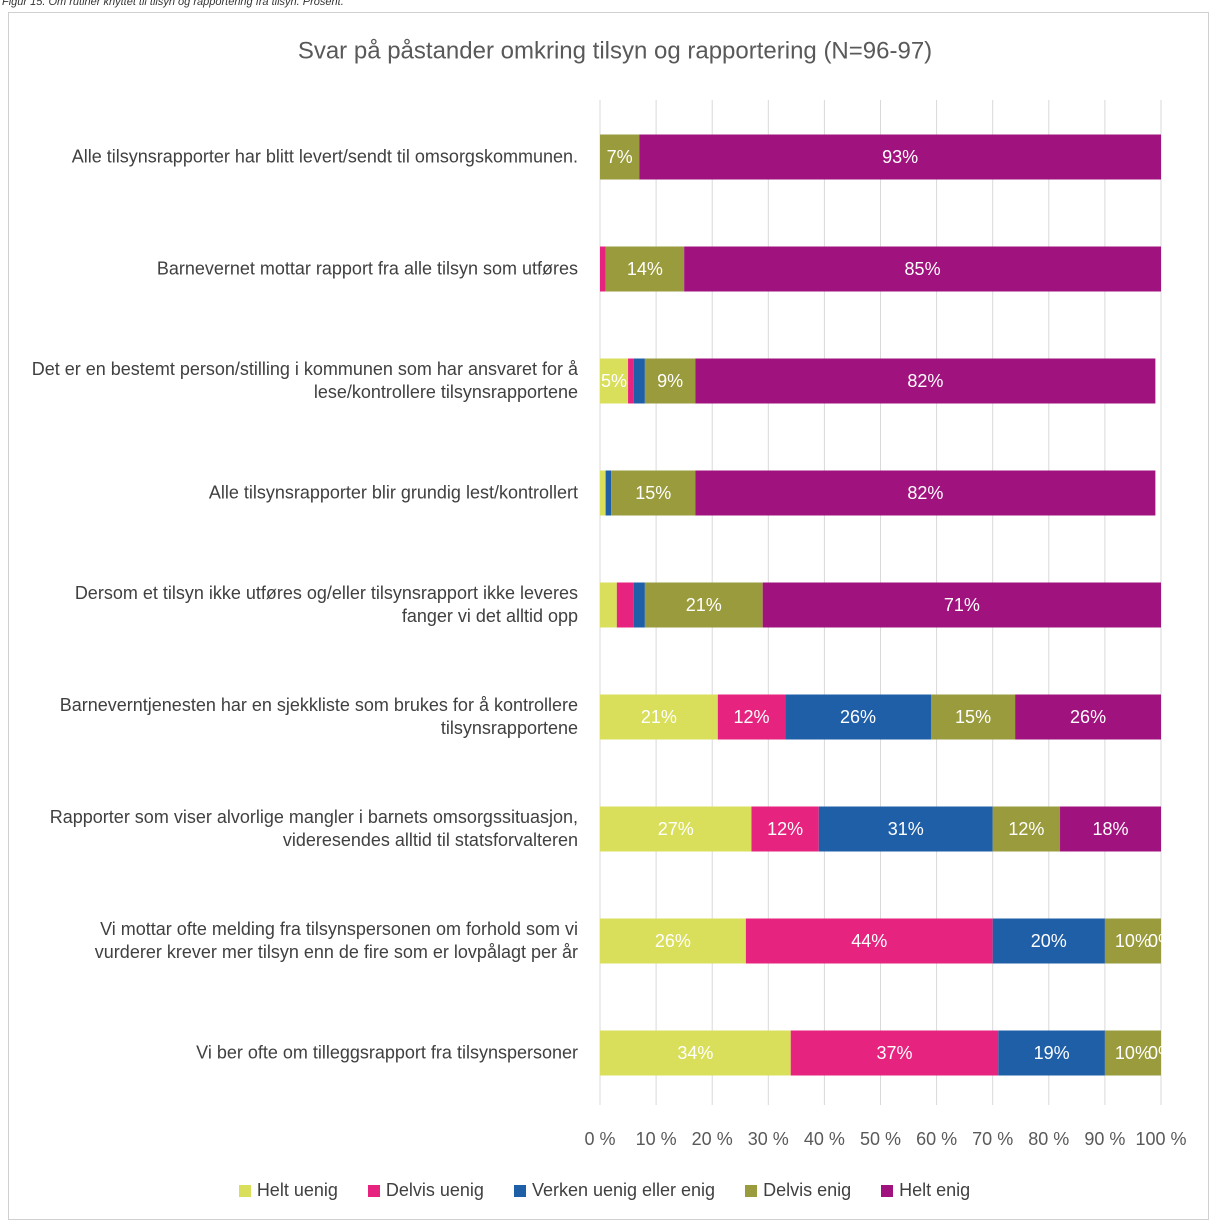 The height and width of the screenshot is (1220, 1209). Describe the element at coordinates (824, 1139) in the screenshot. I see `x-tick-label: 40 %` at that location.